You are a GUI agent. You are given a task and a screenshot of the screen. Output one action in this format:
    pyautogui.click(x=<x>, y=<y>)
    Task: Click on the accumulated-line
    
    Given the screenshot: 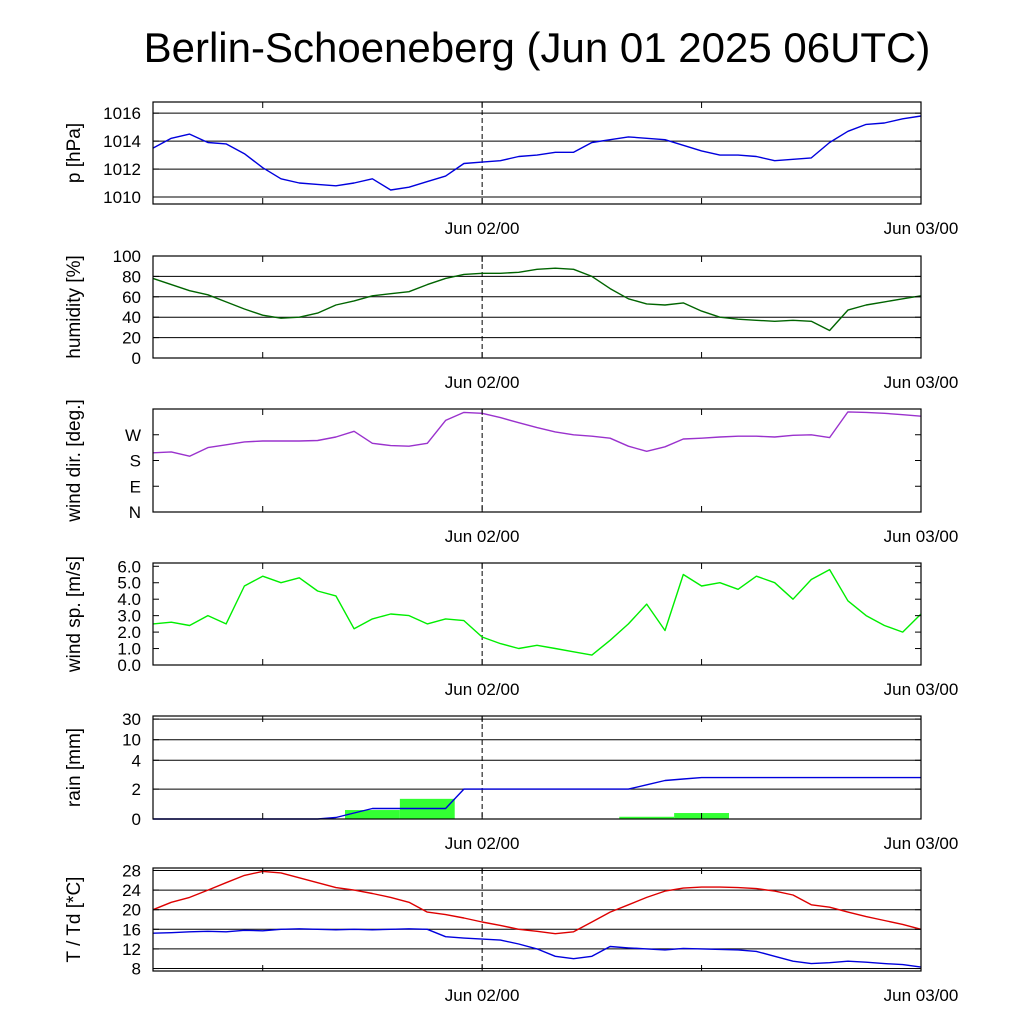 What is the action you would take?
    pyautogui.click(x=537, y=798)
    